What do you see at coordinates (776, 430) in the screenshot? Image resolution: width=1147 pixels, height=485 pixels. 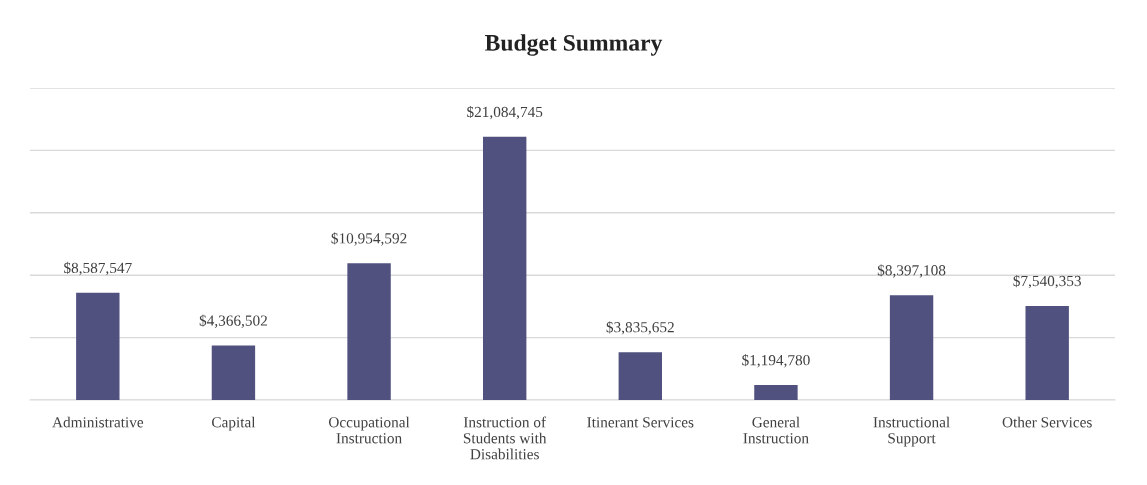 I see `x-tick-label: General Instruction` at bounding box center [776, 430].